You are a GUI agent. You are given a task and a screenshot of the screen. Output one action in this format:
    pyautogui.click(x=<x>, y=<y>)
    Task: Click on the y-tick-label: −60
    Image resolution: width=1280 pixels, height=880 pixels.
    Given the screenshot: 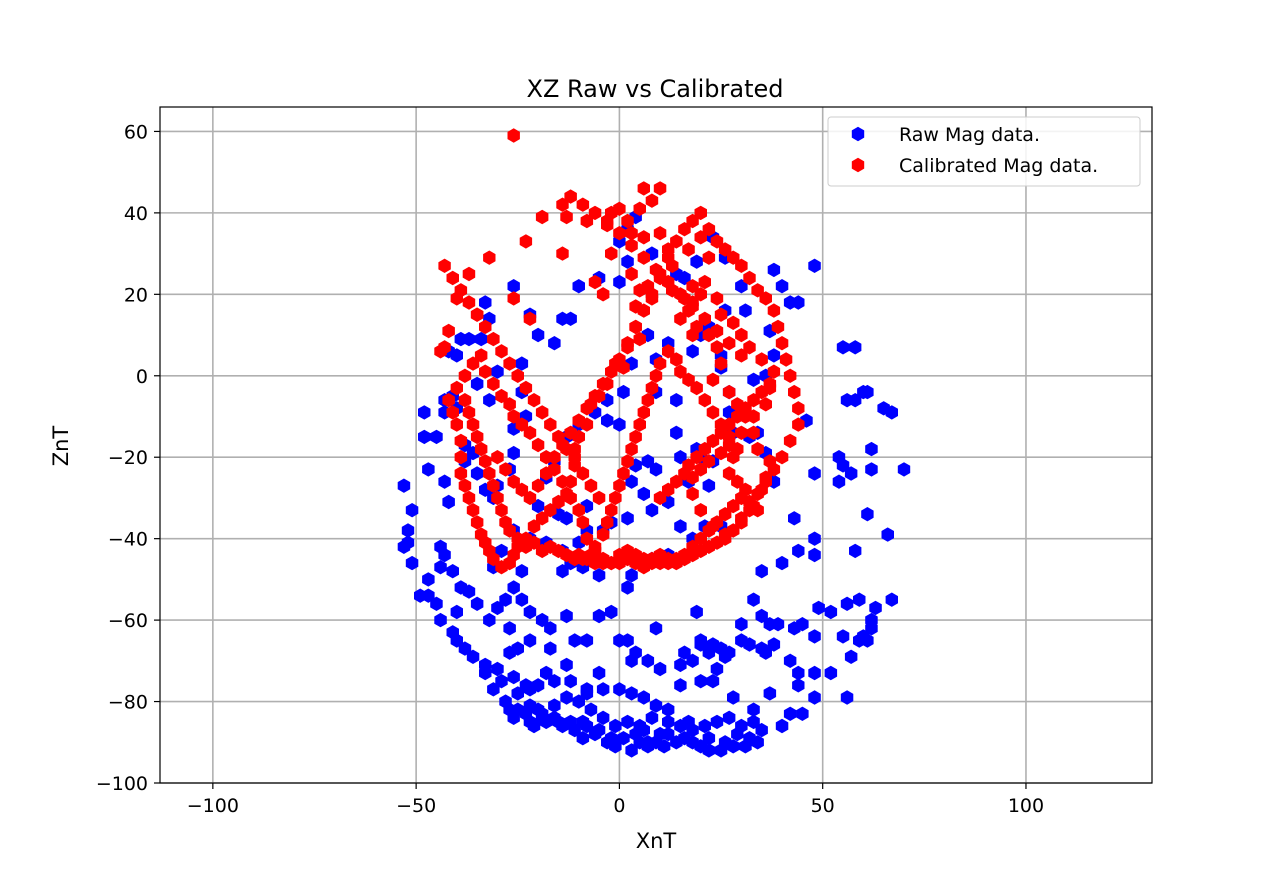 What is the action you would take?
    pyautogui.click(x=128, y=621)
    